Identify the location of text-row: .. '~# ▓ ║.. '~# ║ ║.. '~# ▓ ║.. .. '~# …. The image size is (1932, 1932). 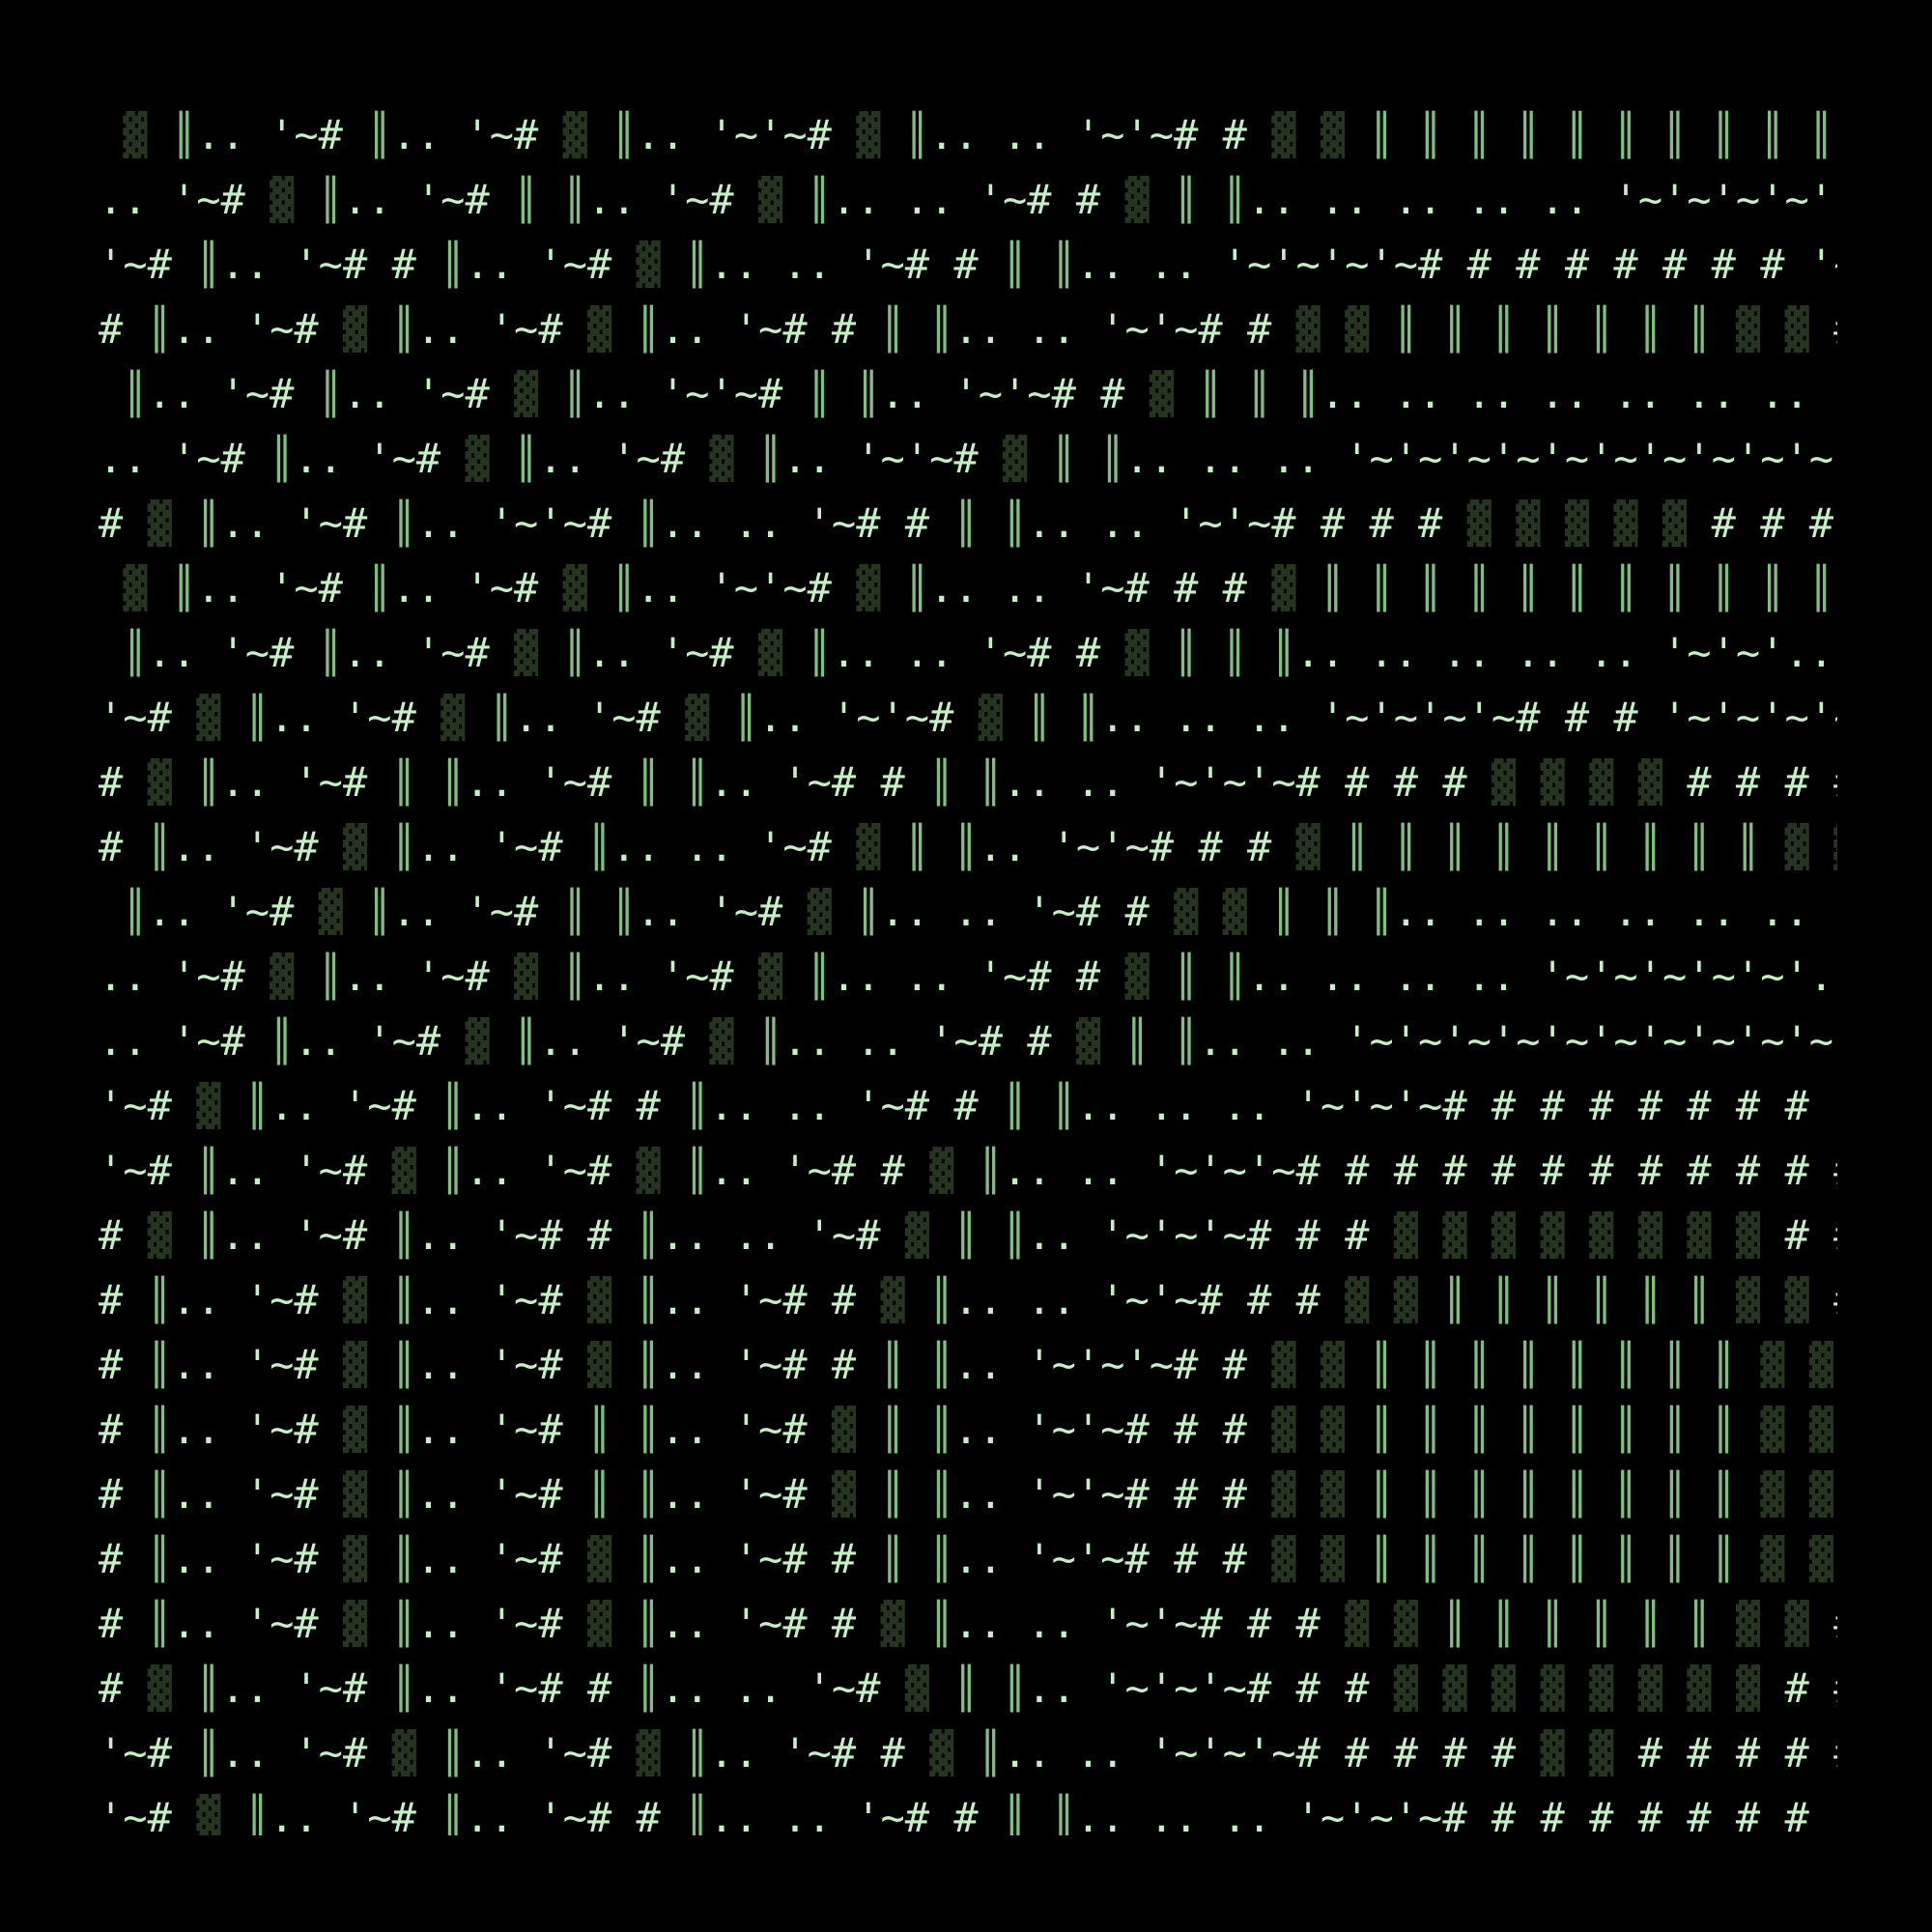
(968, 199).